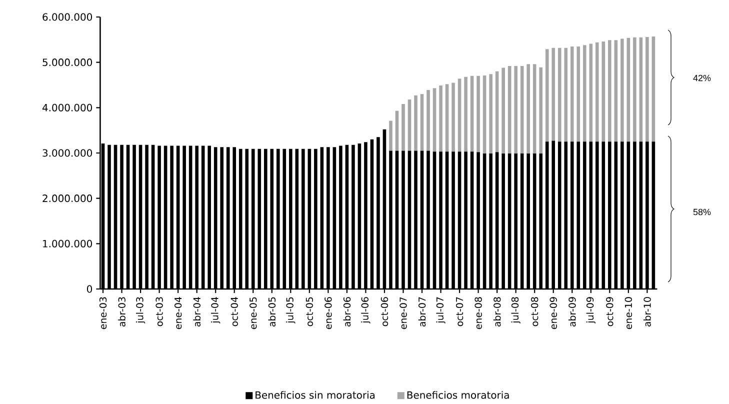  I want to click on x-tick-label: ene-08, so click(478, 313).